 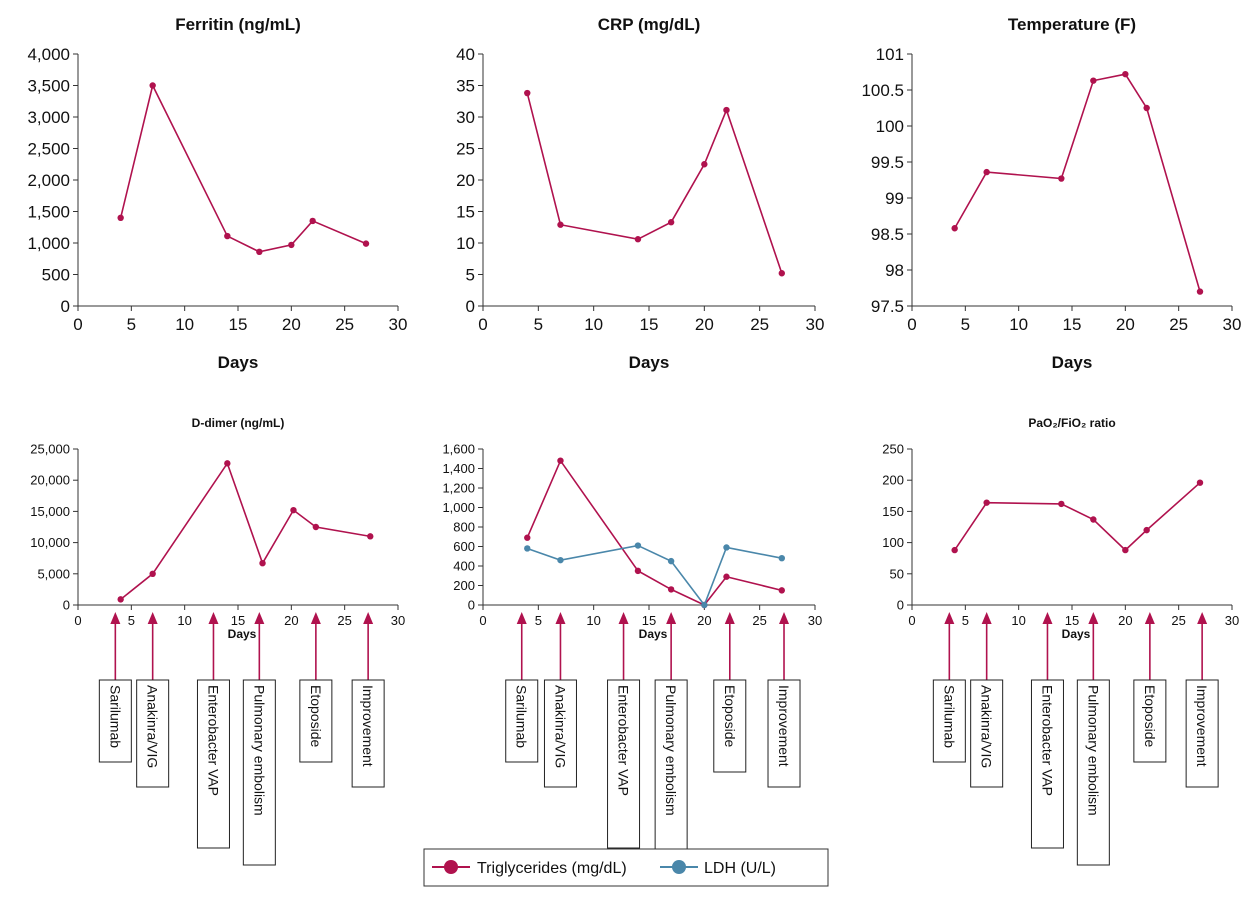 I want to click on legend-marker, so click(x=451, y=867).